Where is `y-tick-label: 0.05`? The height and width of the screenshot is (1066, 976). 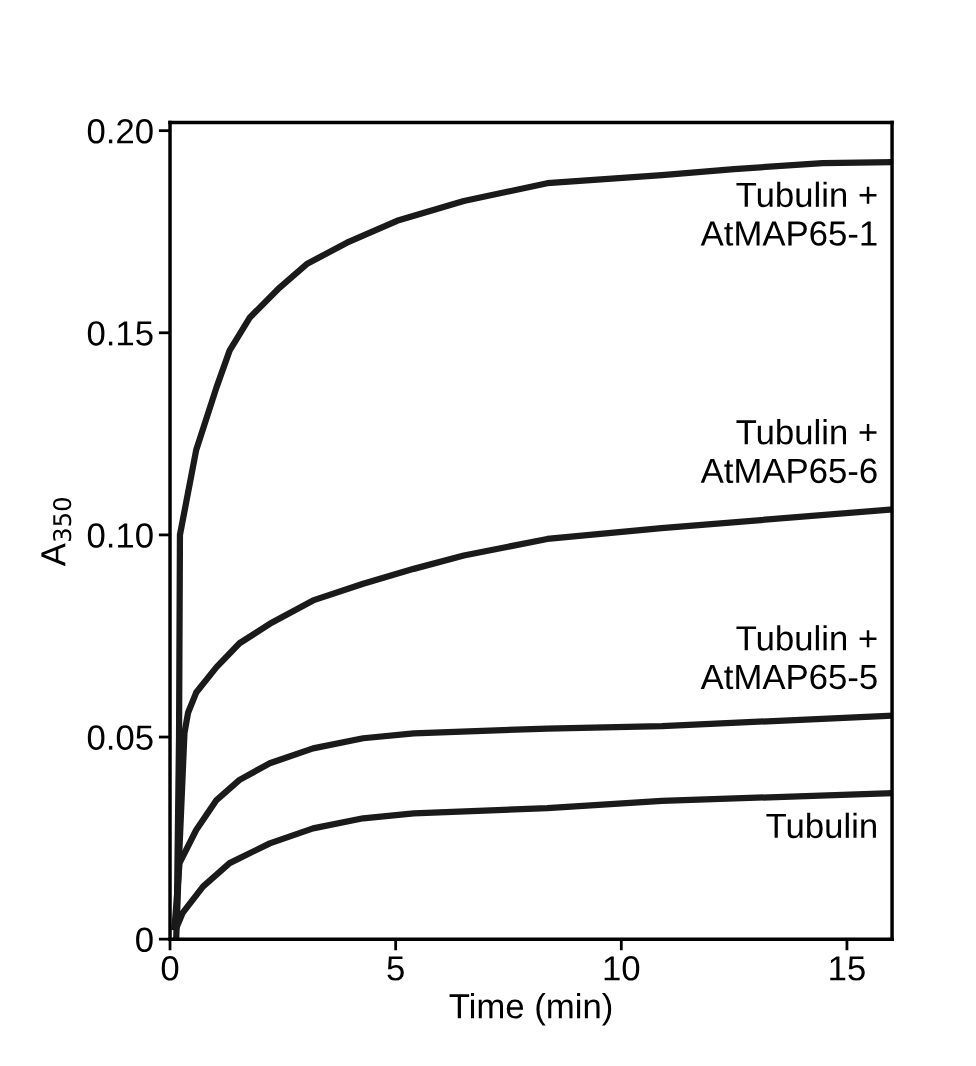 y-tick-label: 0.05 is located at coordinates (120, 737).